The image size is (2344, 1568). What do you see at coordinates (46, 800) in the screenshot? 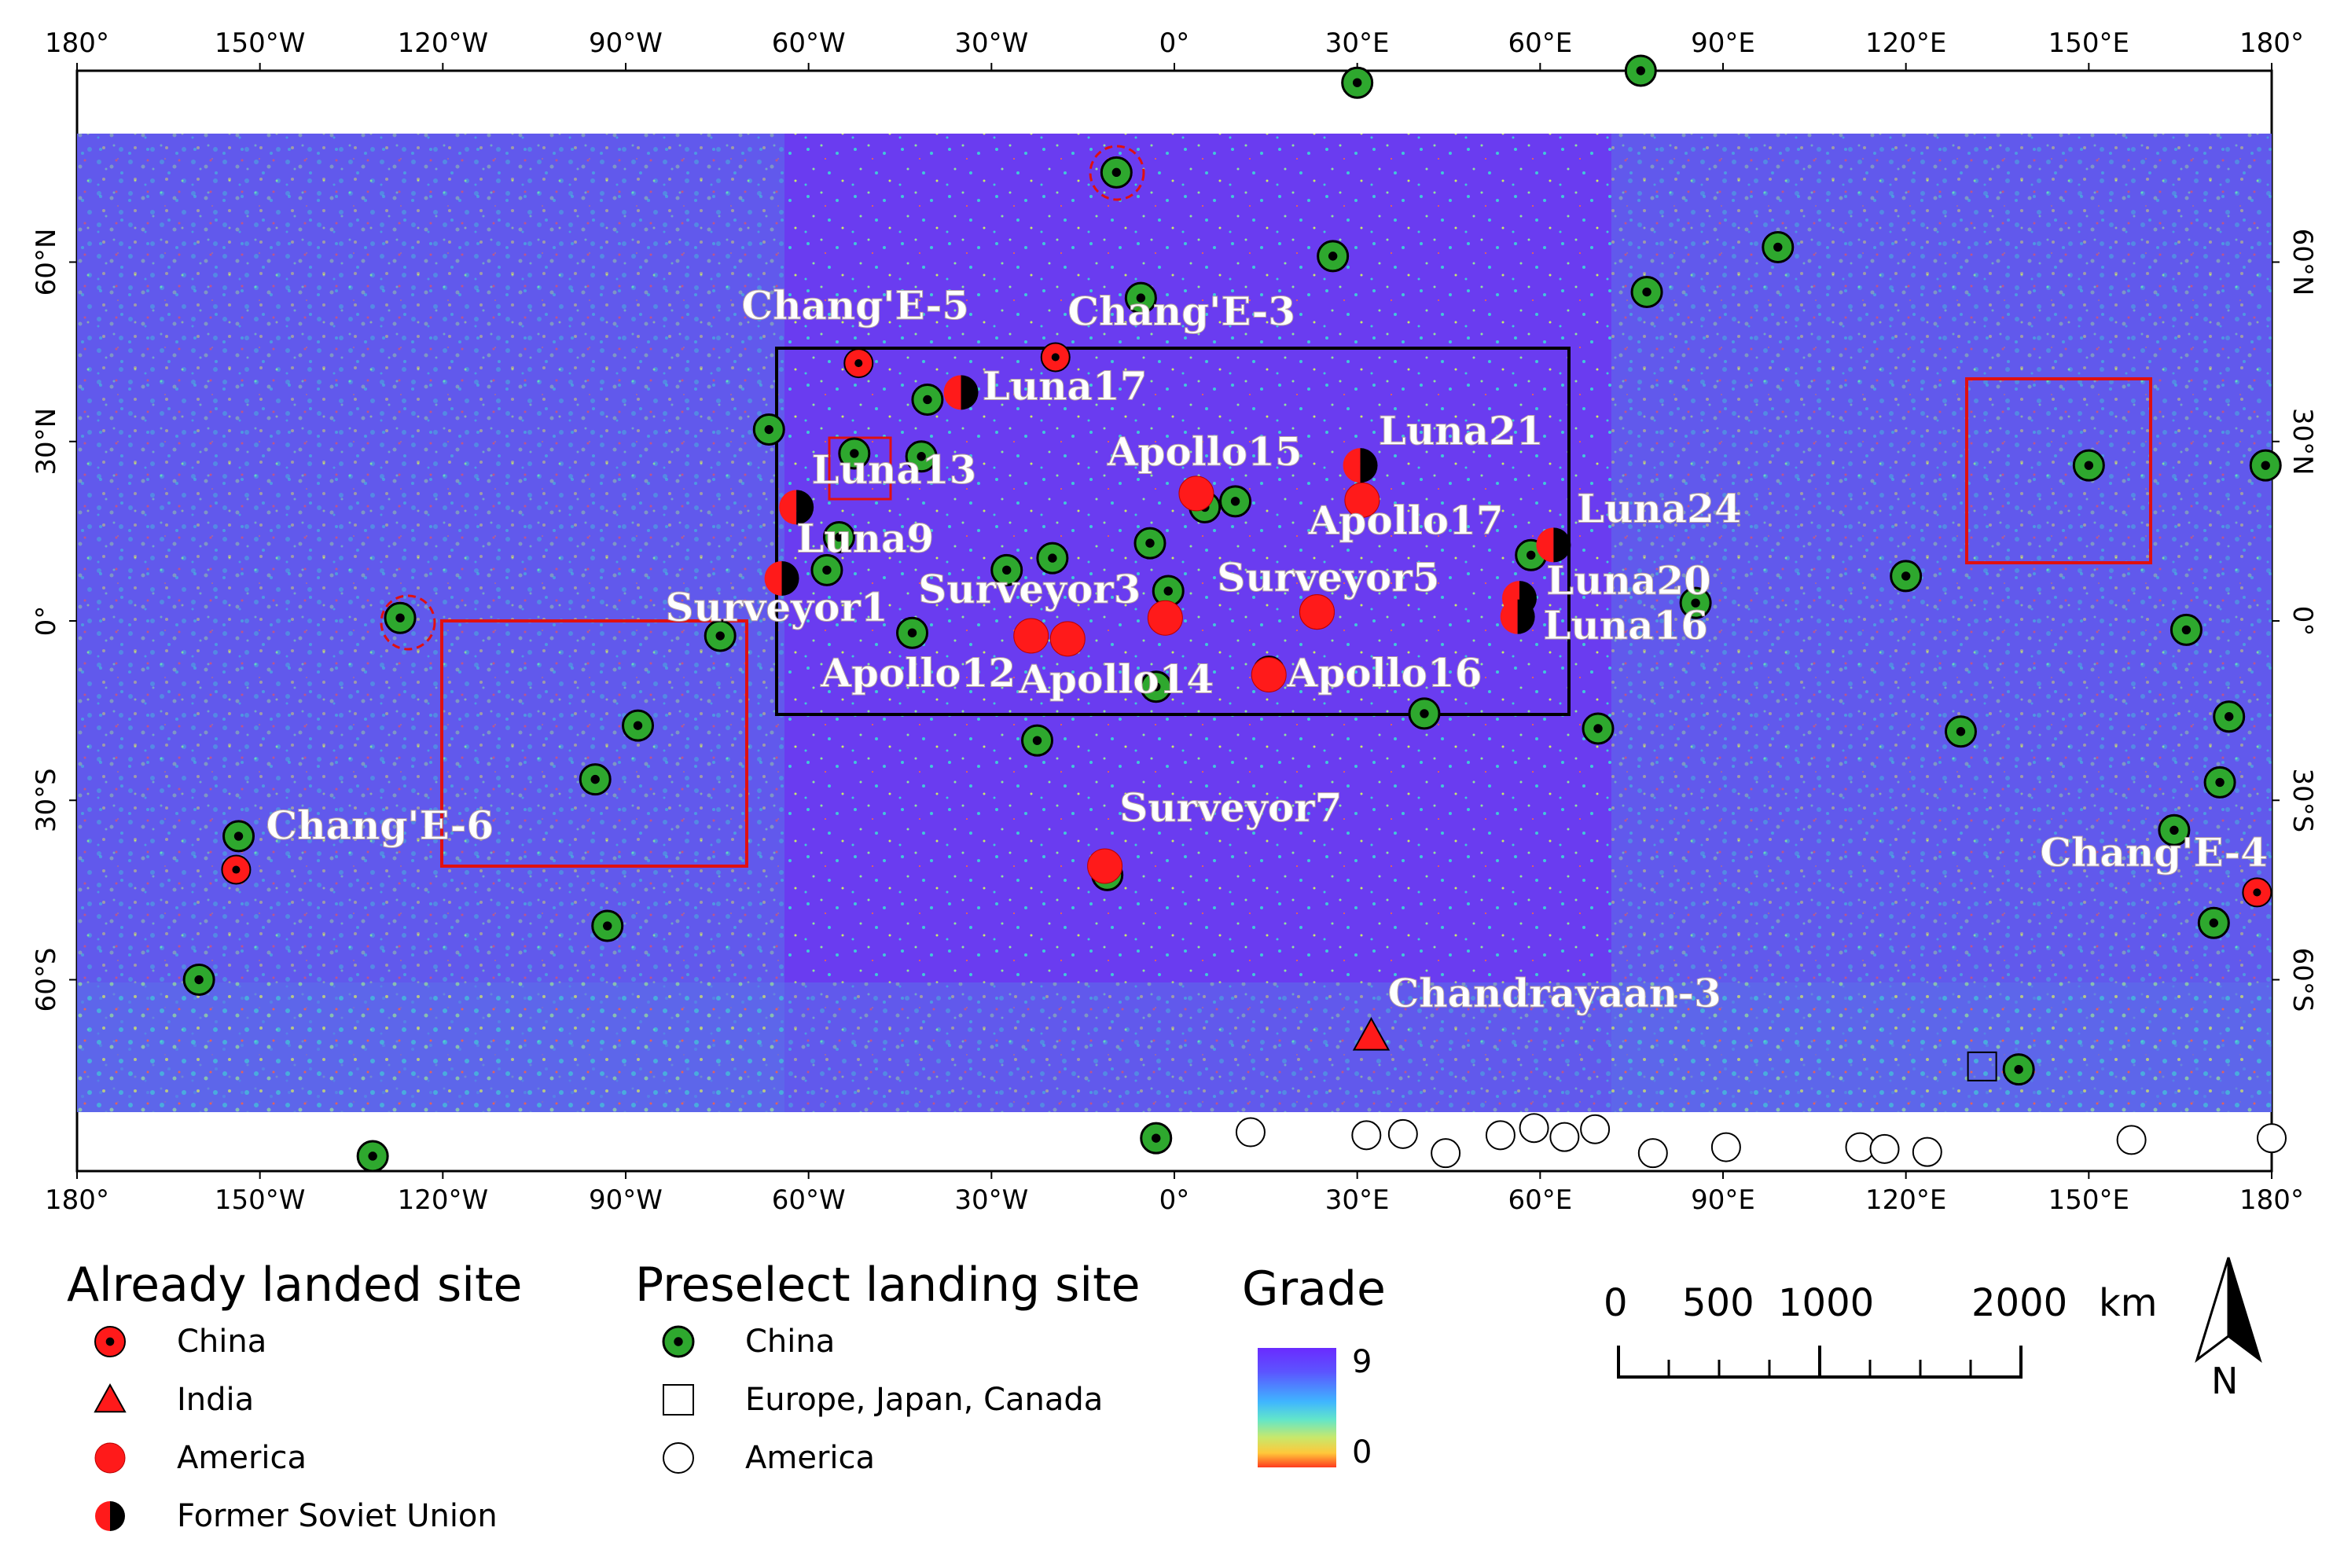
I see `left-tick-label: 30°S` at bounding box center [46, 800].